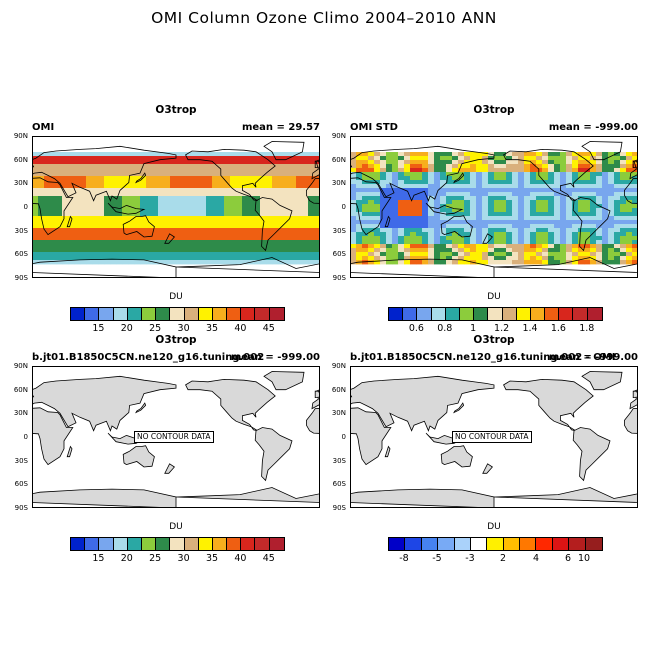  What do you see at coordinates (138, 456) in the screenshot?
I see `coastline-australia` at bounding box center [138, 456].